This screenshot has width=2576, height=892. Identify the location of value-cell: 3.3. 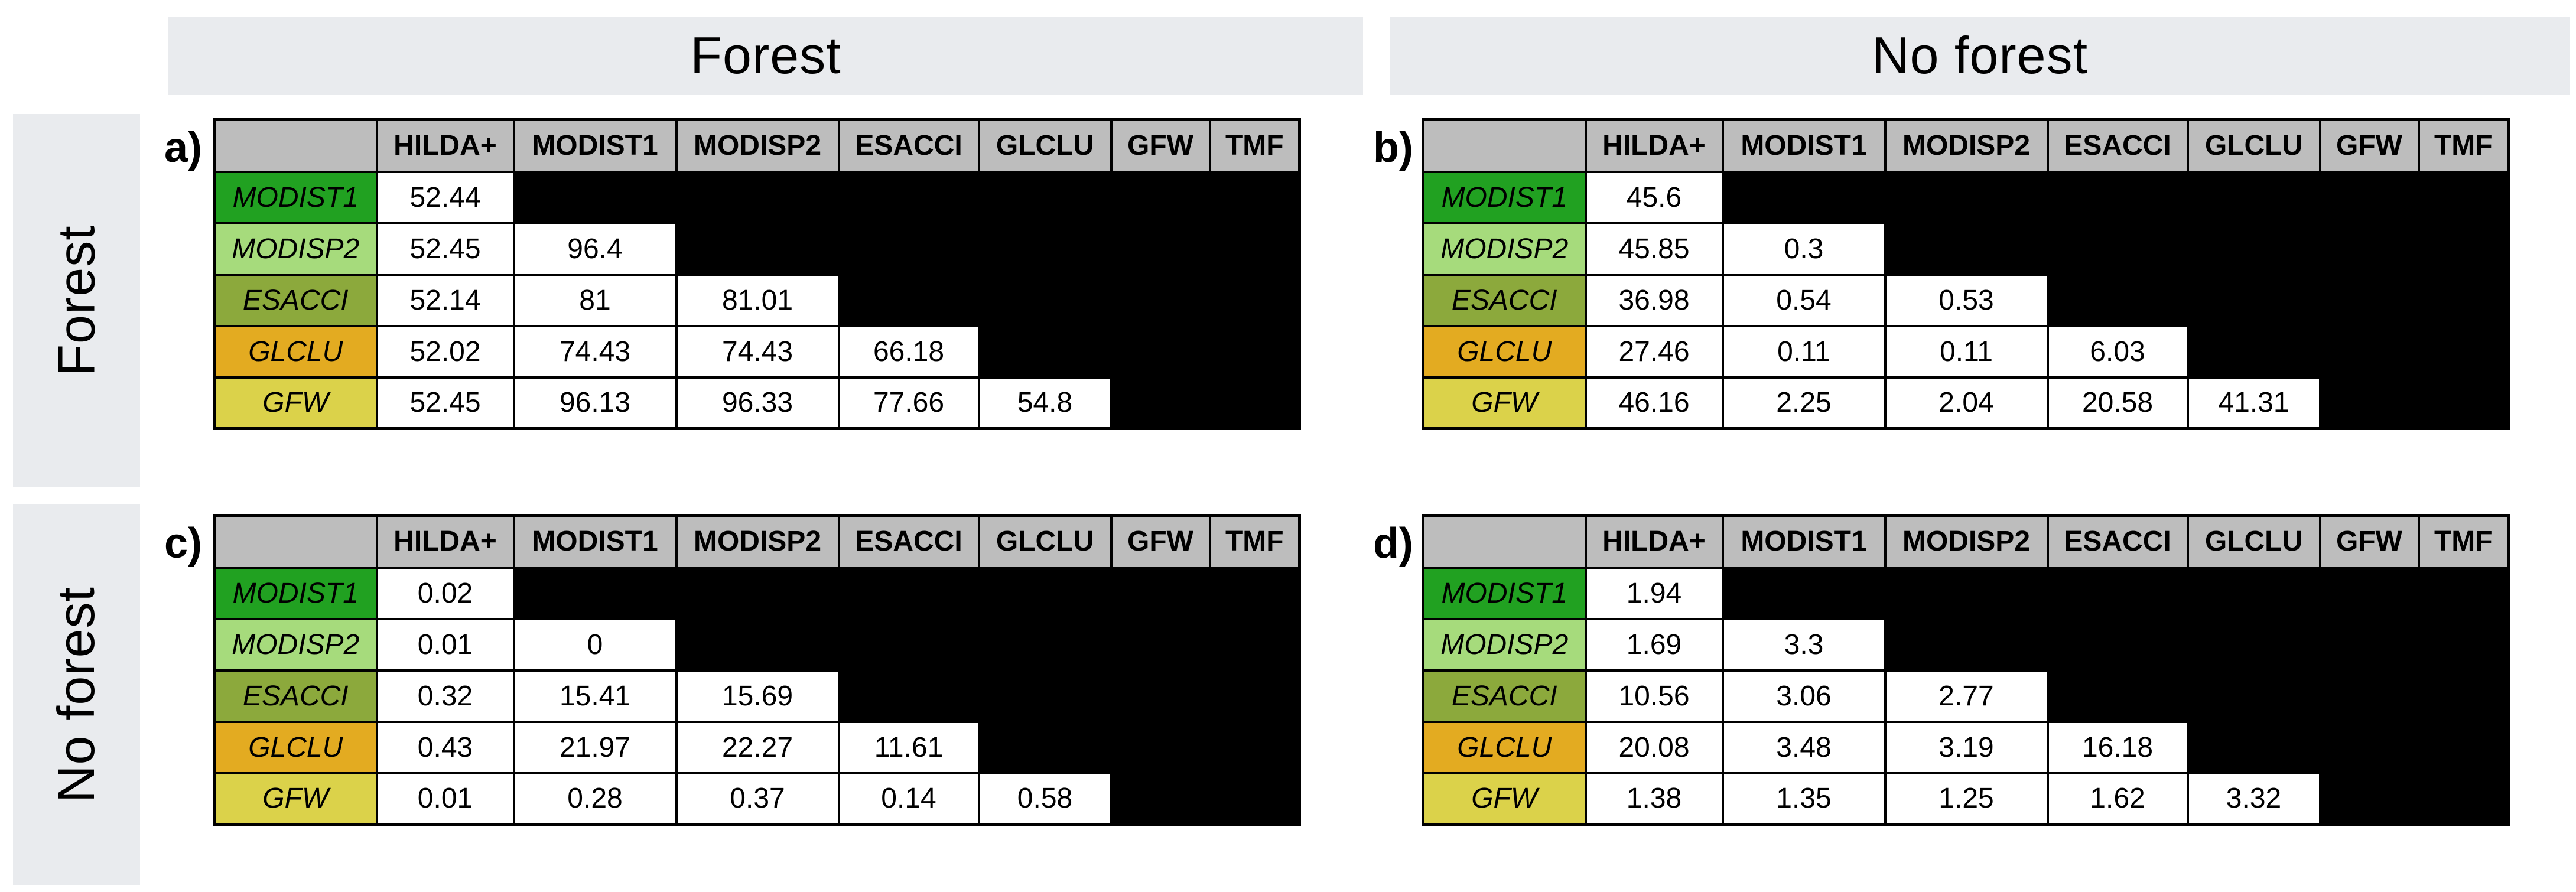
(1804, 644).